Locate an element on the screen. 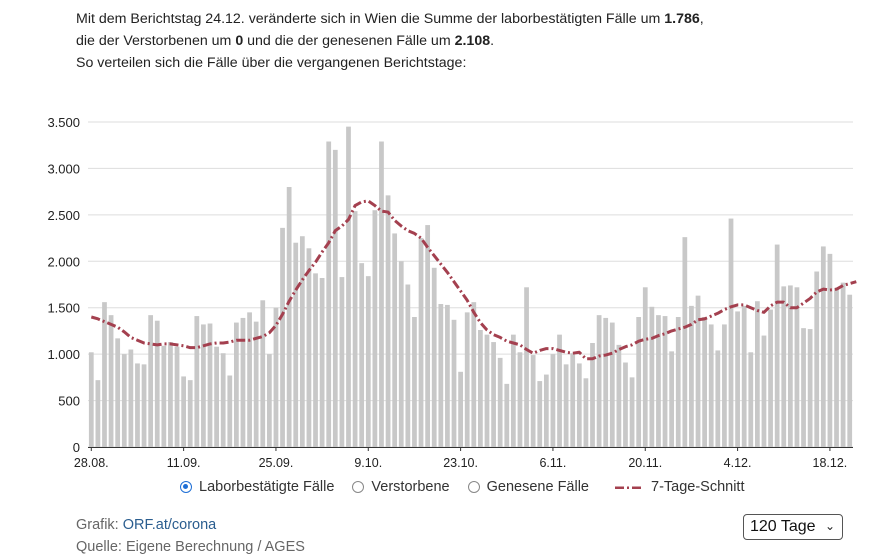 This screenshot has width=895, height=558. legend-option-cases: Laborbestätigte Fälle is located at coordinates (257, 487).